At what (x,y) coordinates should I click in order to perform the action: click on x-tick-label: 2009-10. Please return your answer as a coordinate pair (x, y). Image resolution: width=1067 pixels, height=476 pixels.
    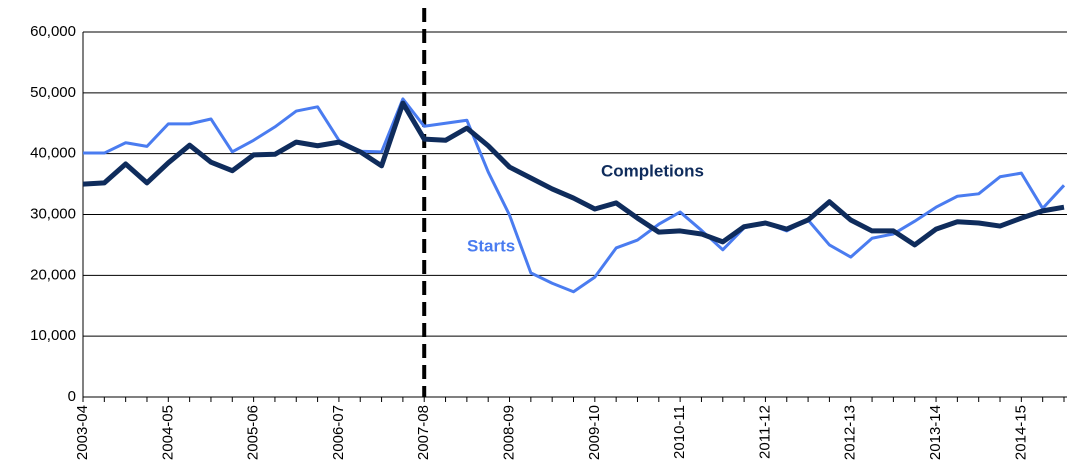
    Looking at the image, I should click on (594, 432).